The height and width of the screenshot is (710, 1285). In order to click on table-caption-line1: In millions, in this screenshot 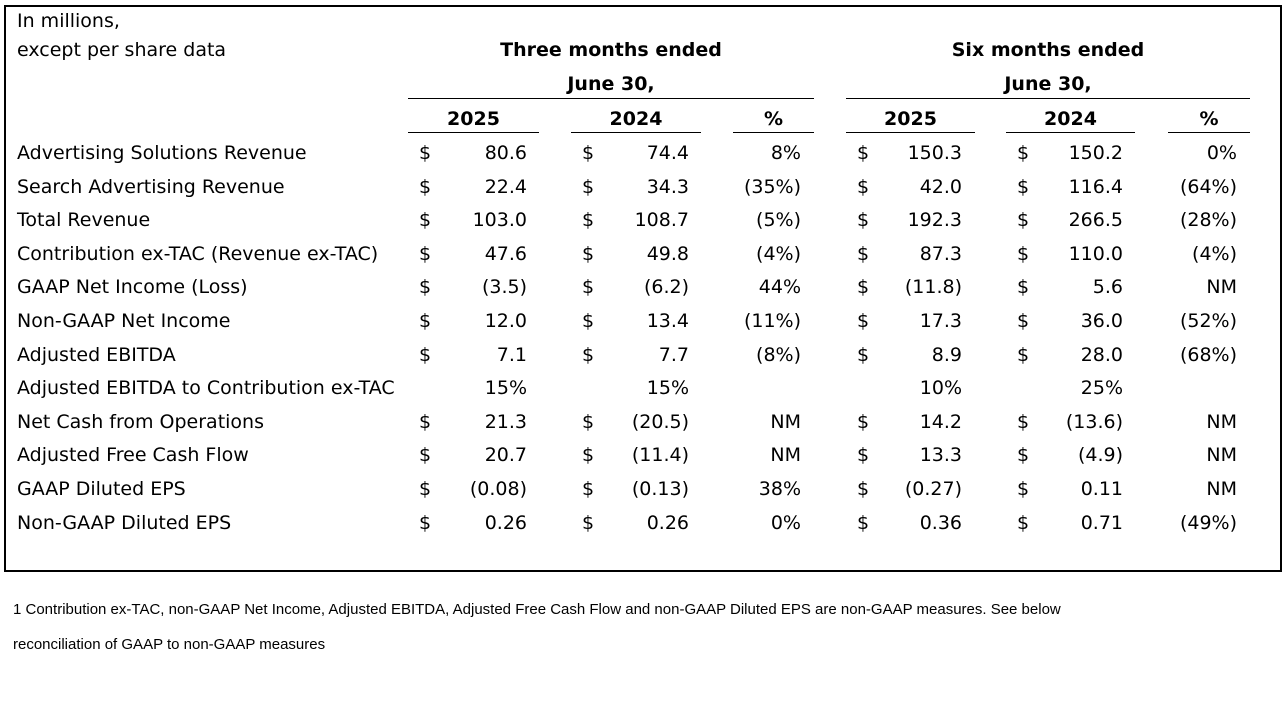, I will do `click(68, 21)`.